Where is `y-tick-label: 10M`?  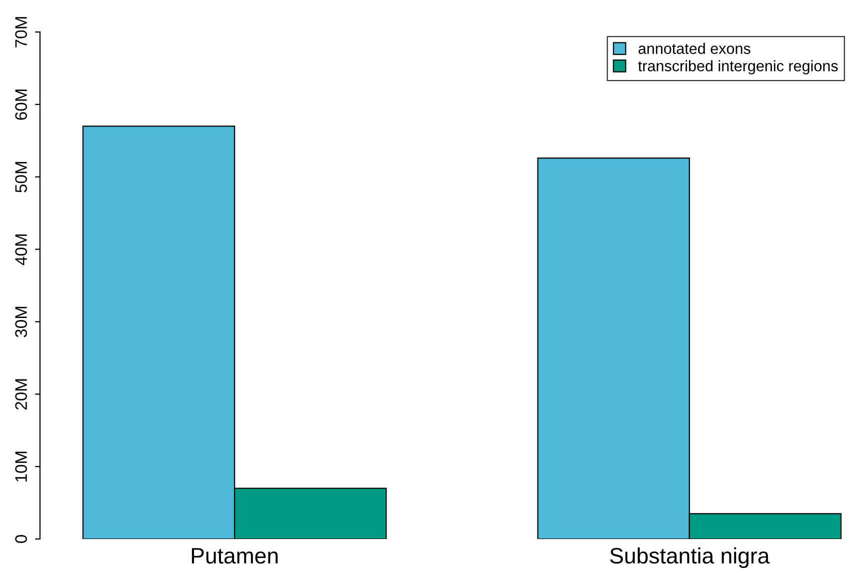 y-tick-label: 10M is located at coordinates (21, 467).